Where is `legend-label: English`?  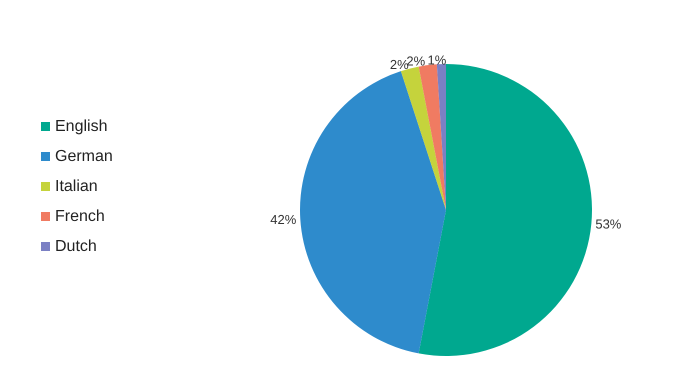
legend-label: English is located at coordinates (81, 126).